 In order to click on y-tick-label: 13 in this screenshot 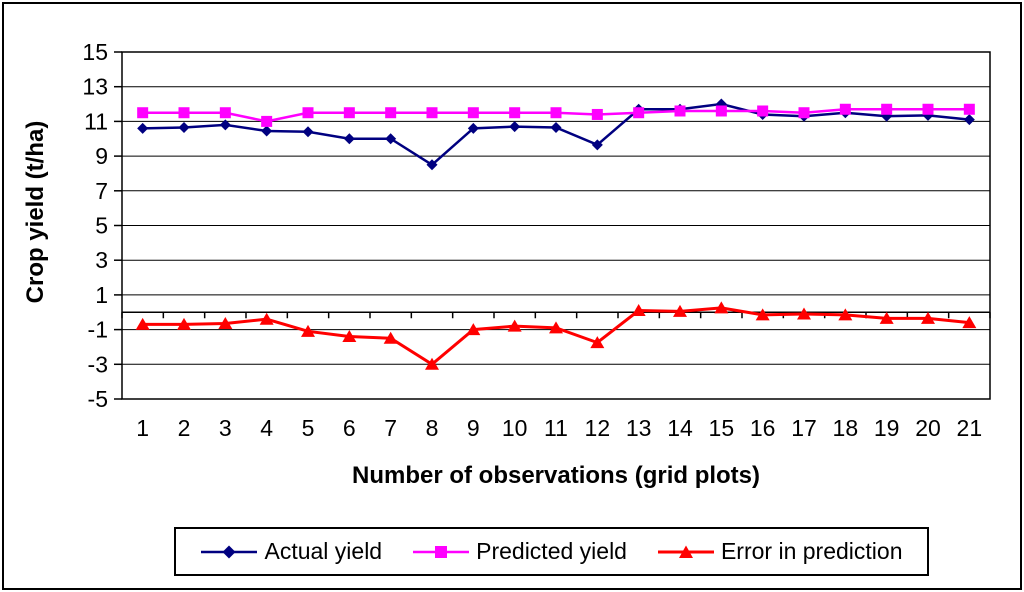, I will do `click(95, 87)`.